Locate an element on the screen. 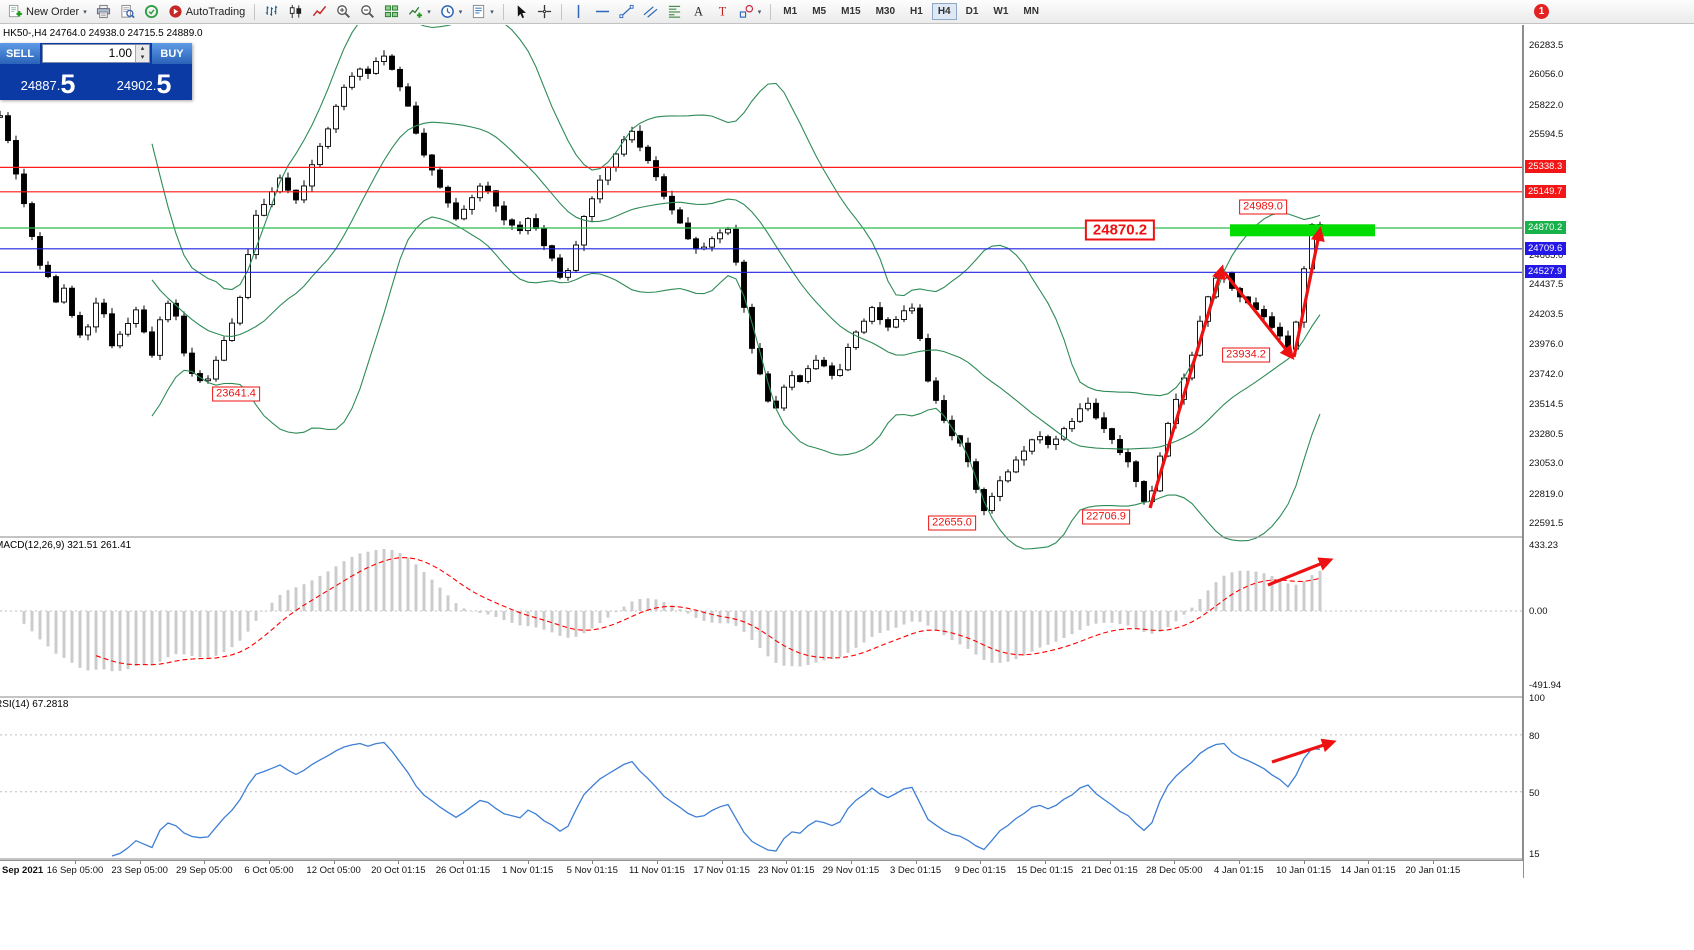  chart-ohlc-label: HK50-,H4 24764.0 24938.0 24715.5 24889.0 is located at coordinates (103, 33).